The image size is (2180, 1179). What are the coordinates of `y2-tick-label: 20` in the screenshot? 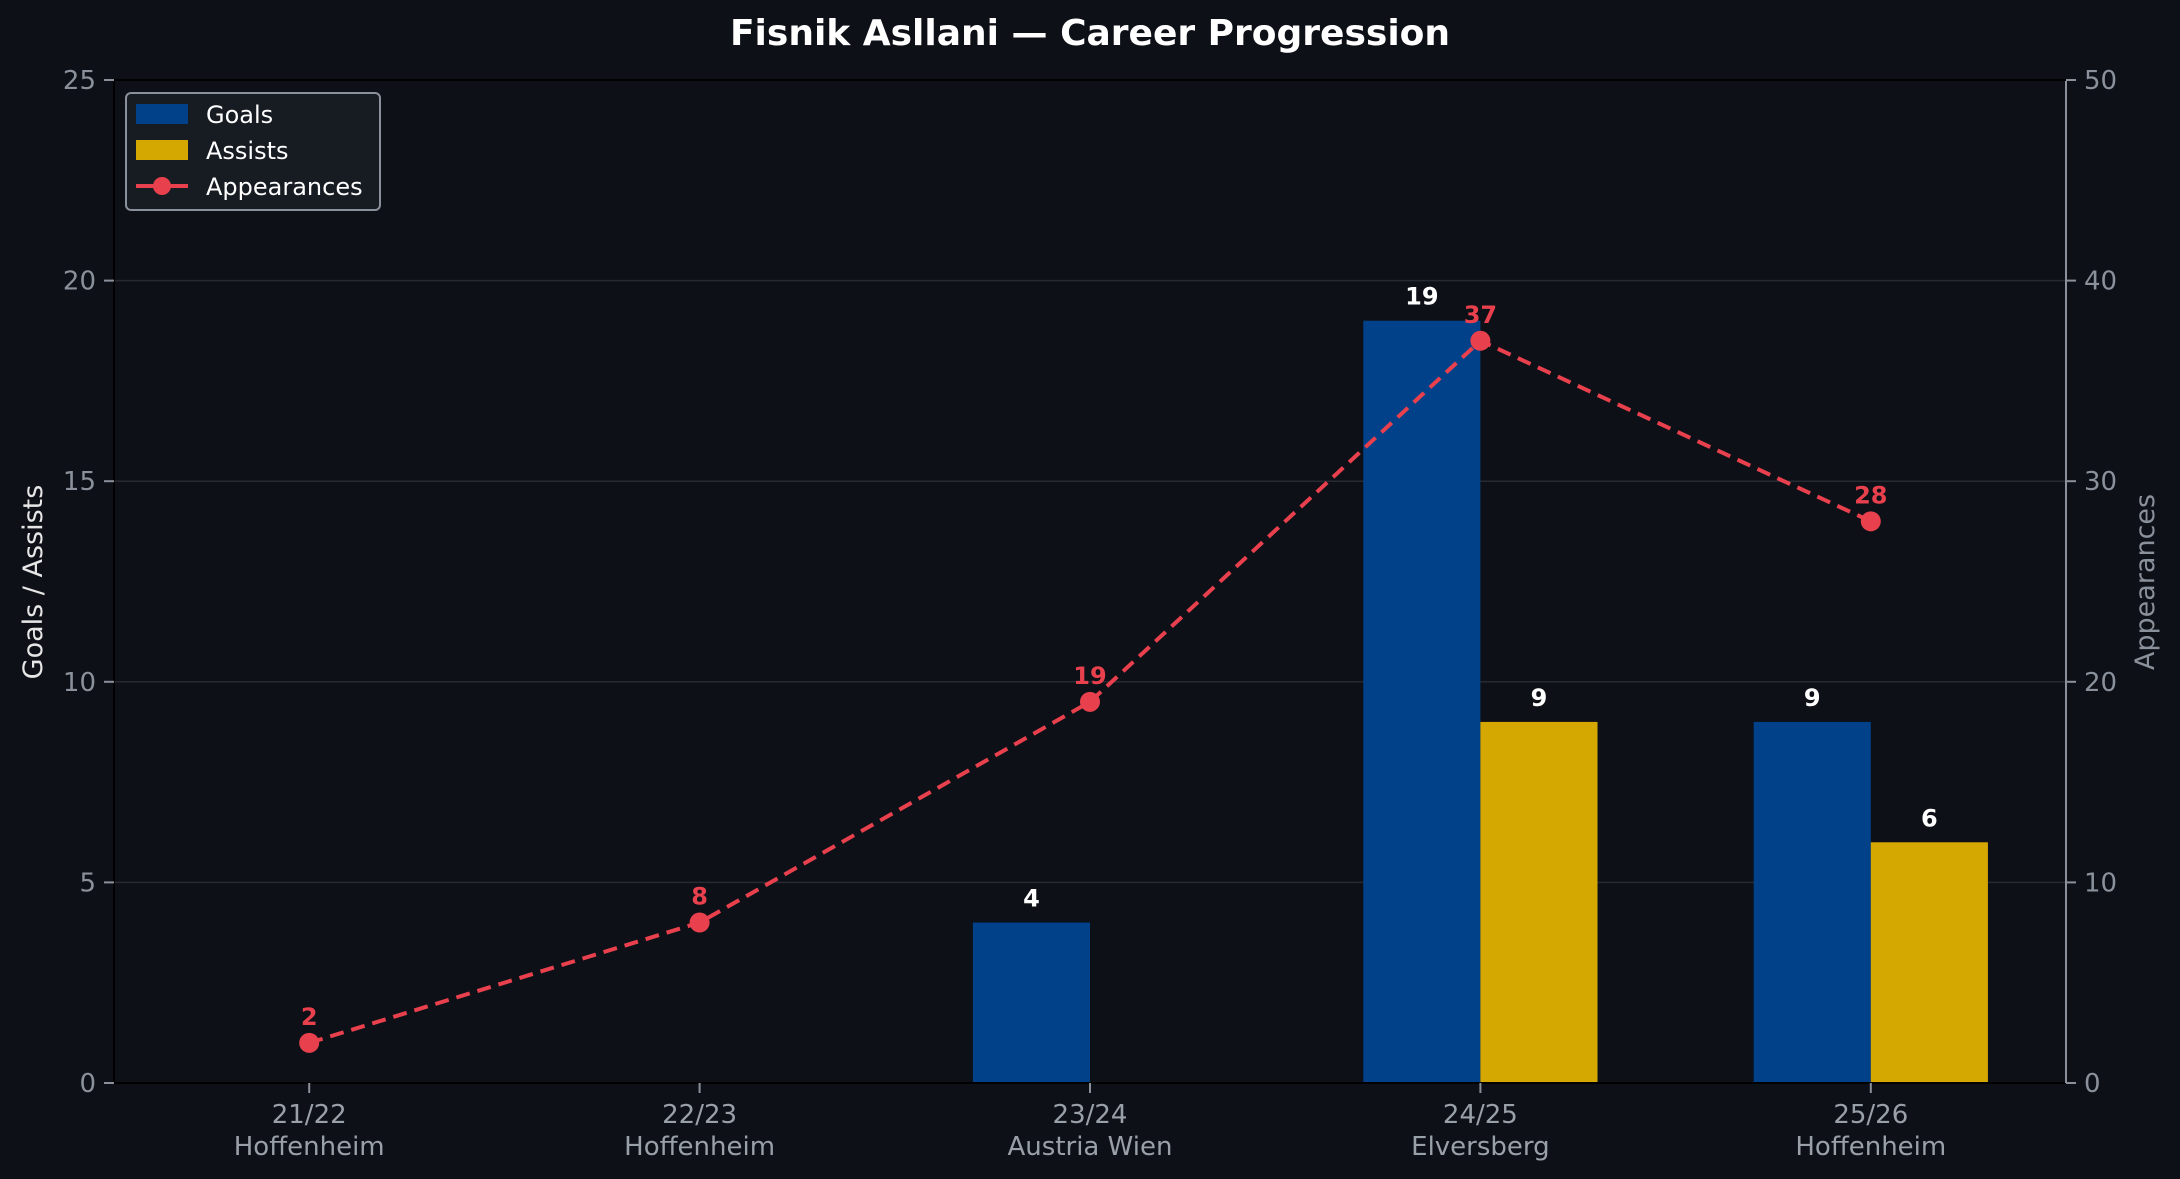 It's located at (2100, 683).